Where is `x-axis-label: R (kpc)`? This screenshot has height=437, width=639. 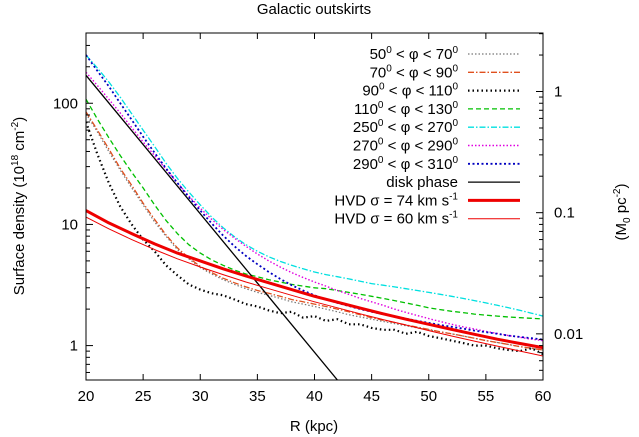
x-axis-label: R (kpc) is located at coordinates (314, 426).